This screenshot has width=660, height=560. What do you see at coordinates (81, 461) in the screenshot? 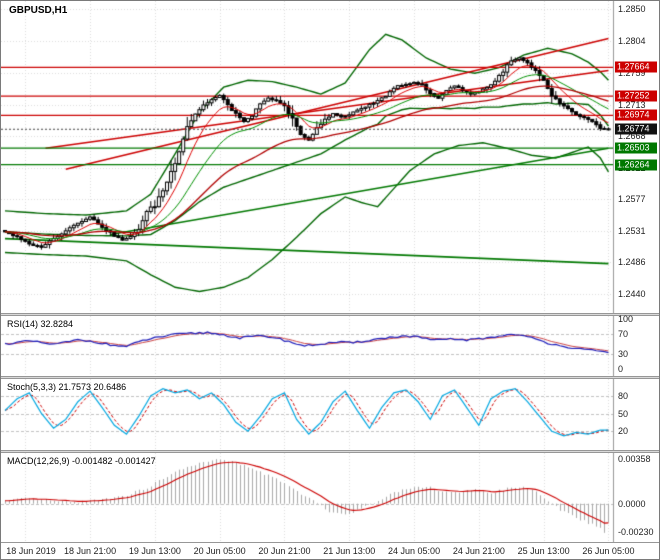
I see `macd-indicator-label: MACD(12,26,9) -0.001482 -0.001427` at bounding box center [81, 461].